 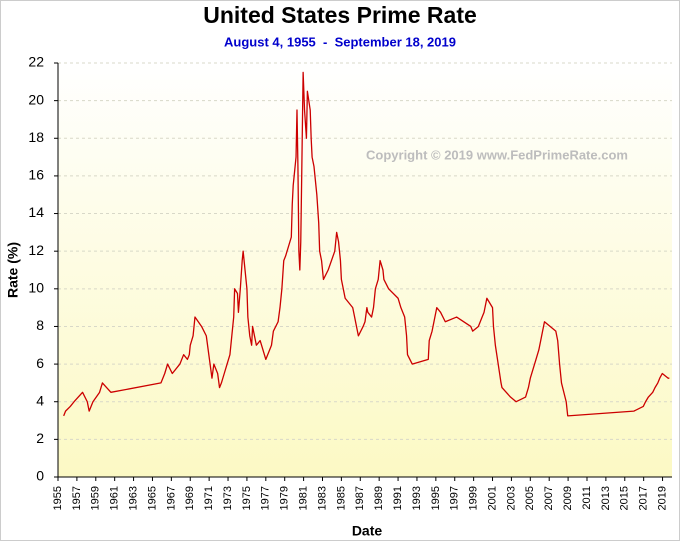 I want to click on chart-subtitle: August 4, 1955 - September 18, 2019, so click(x=340, y=41).